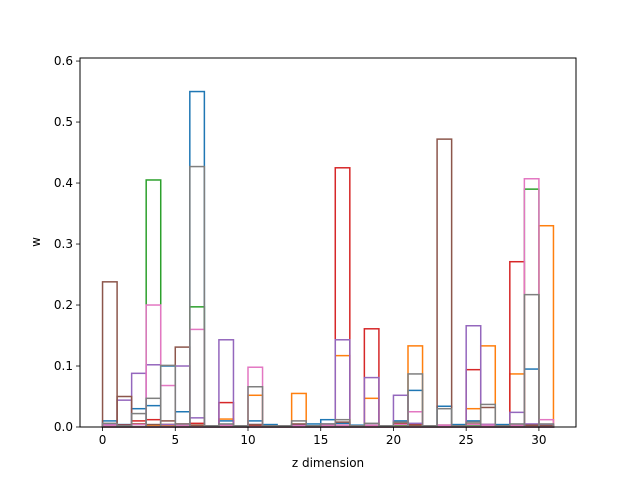 Image resolution: width=640 pixels, height=485 pixels. Describe the element at coordinates (175, 440) in the screenshot. I see `x-tick-label: 5` at that location.